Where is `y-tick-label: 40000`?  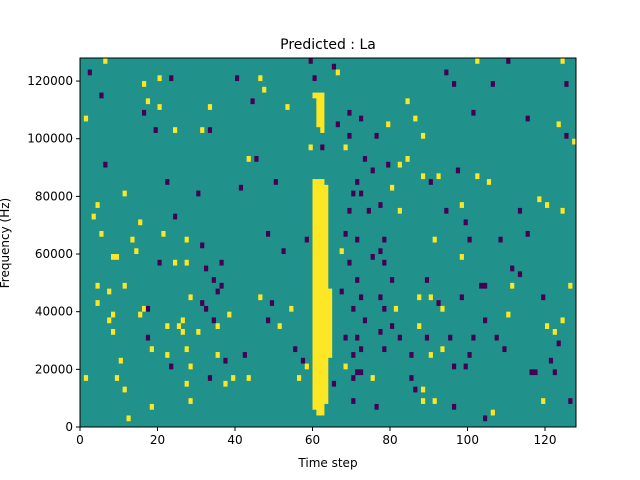 y-tick-label: 40000 is located at coordinates (54, 312).